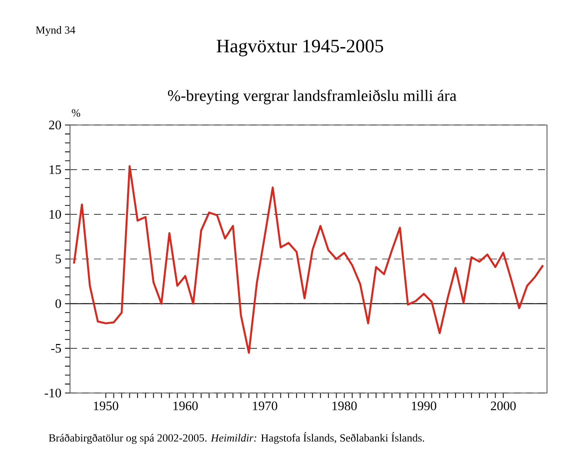 This screenshot has width=561, height=458. Describe the element at coordinates (55, 214) in the screenshot. I see `y-tick-label: 10` at that location.